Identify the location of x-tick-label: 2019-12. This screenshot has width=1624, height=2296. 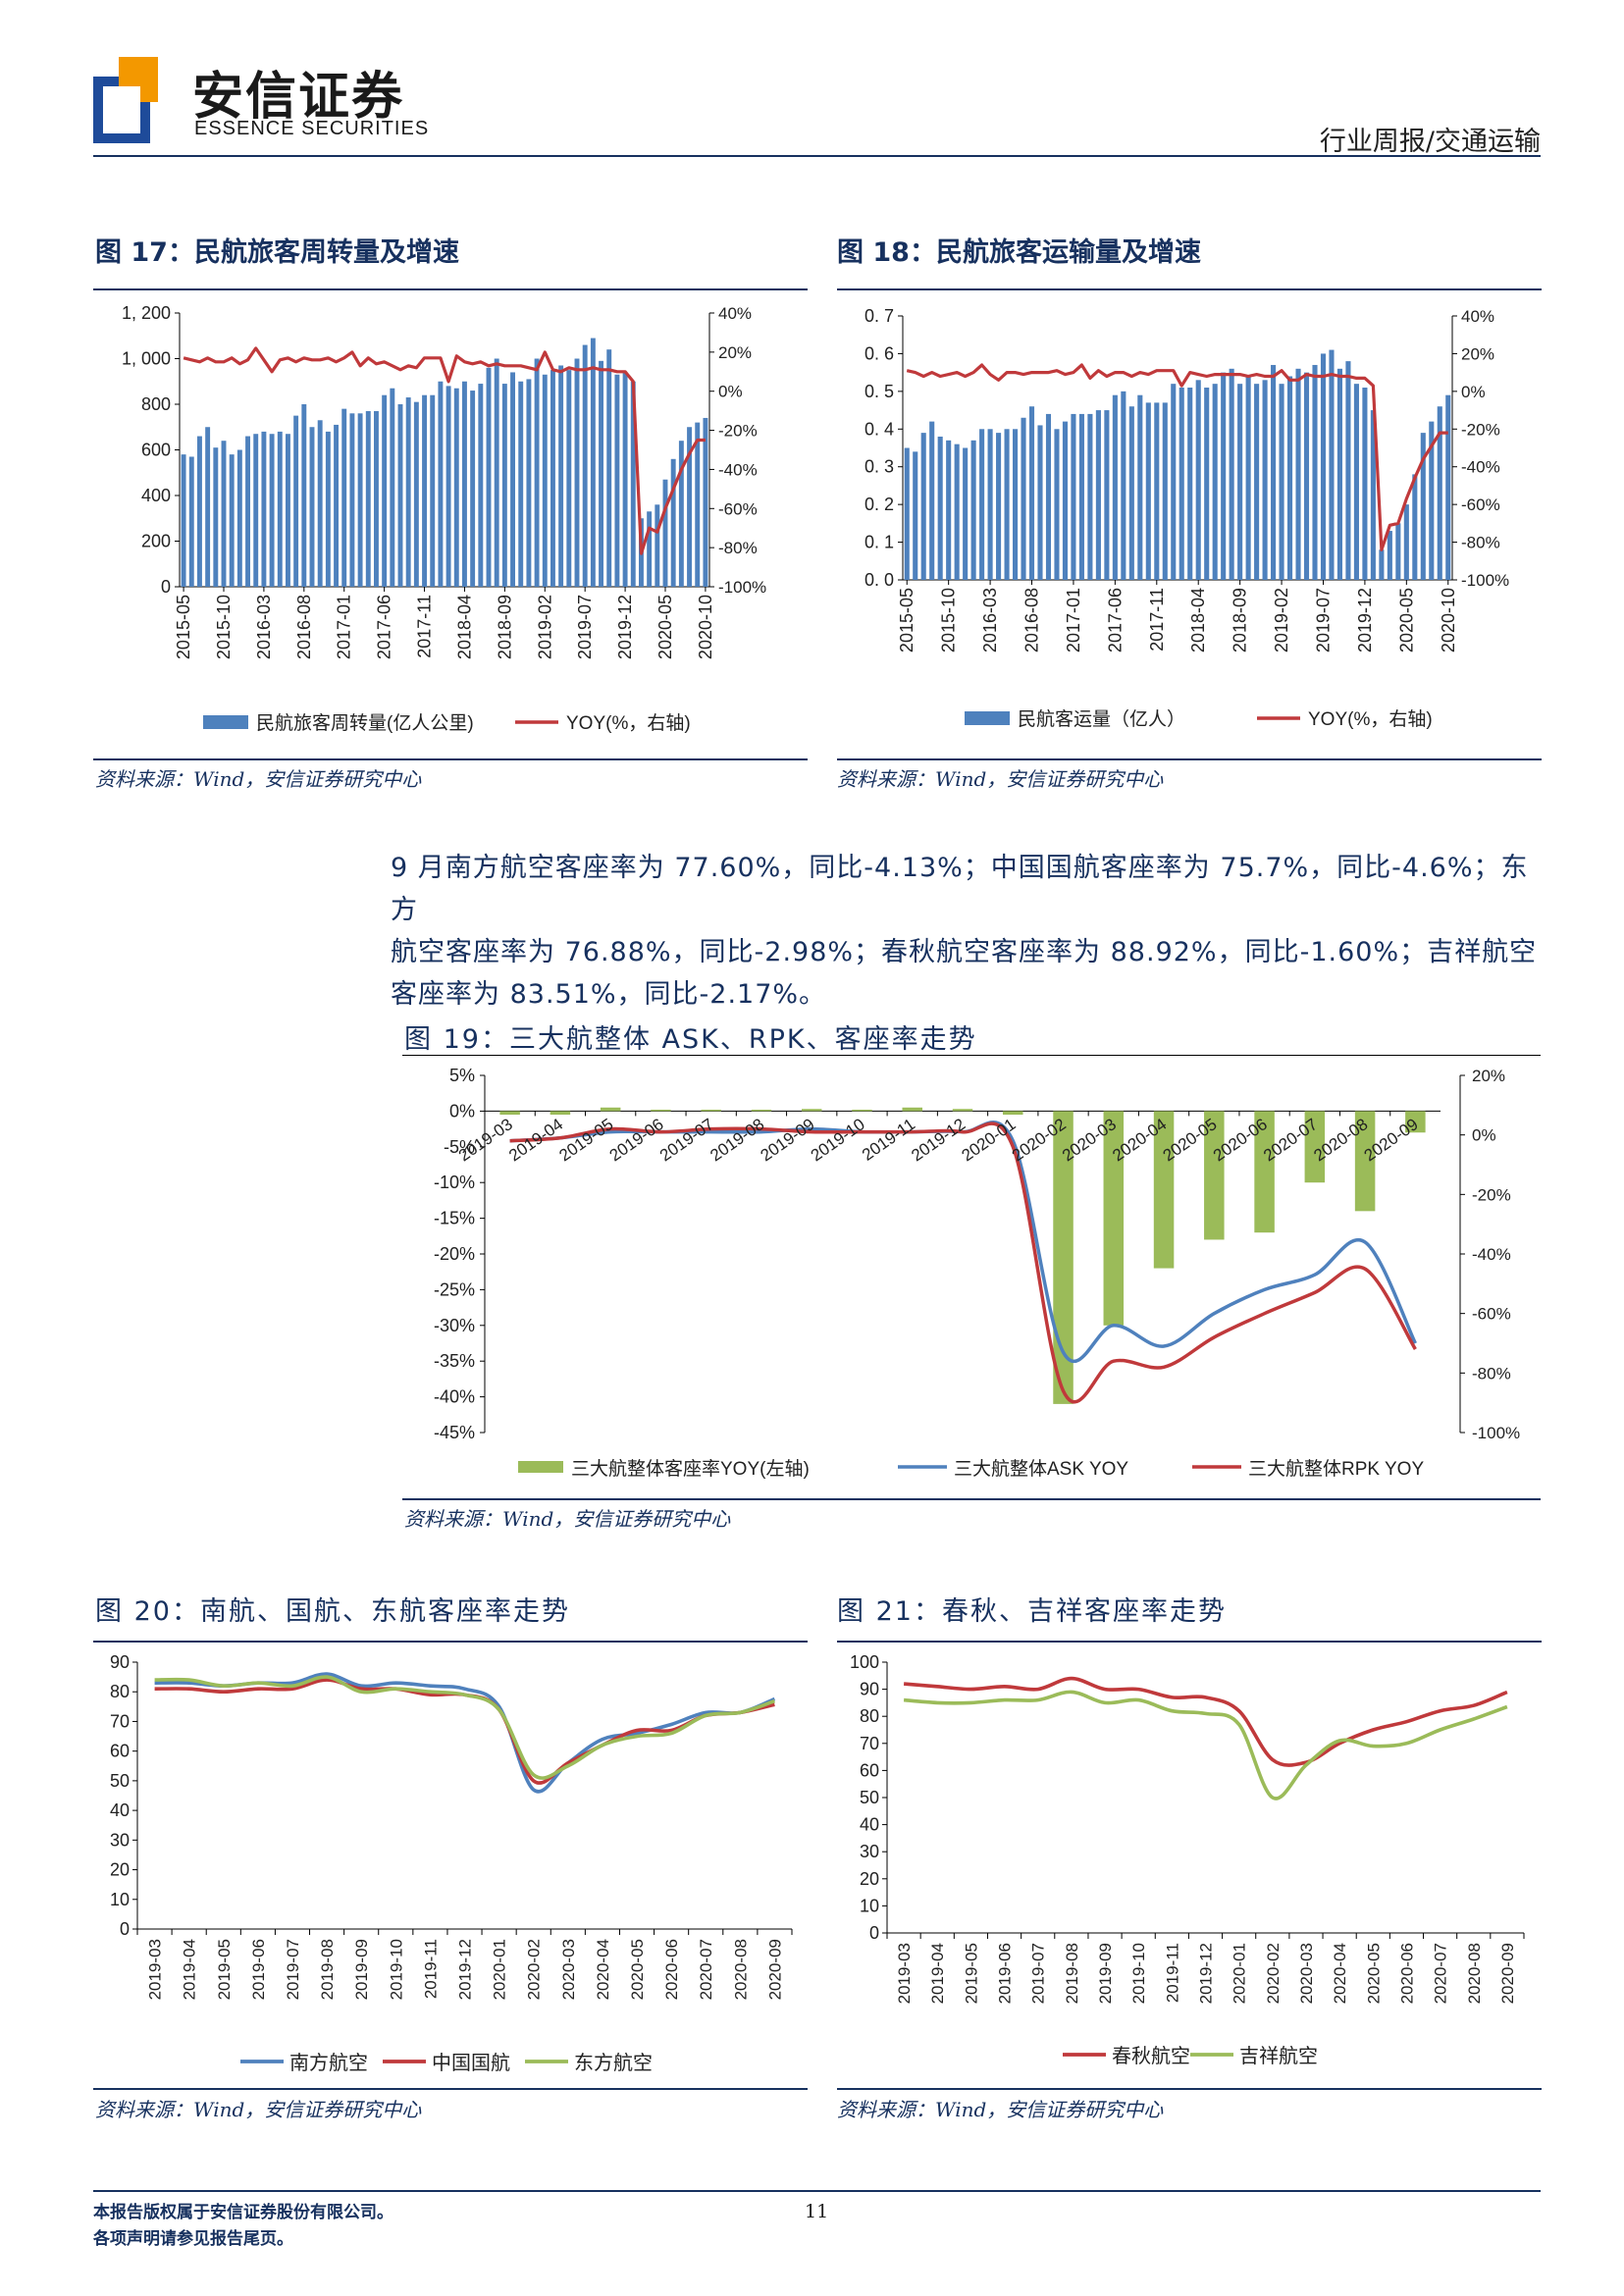
(465, 1969).